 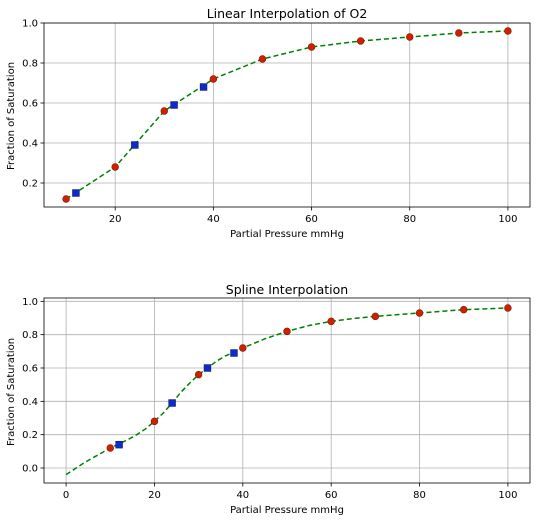 I want to click on chart-title: Linear Interpolation of O2, so click(x=287, y=13).